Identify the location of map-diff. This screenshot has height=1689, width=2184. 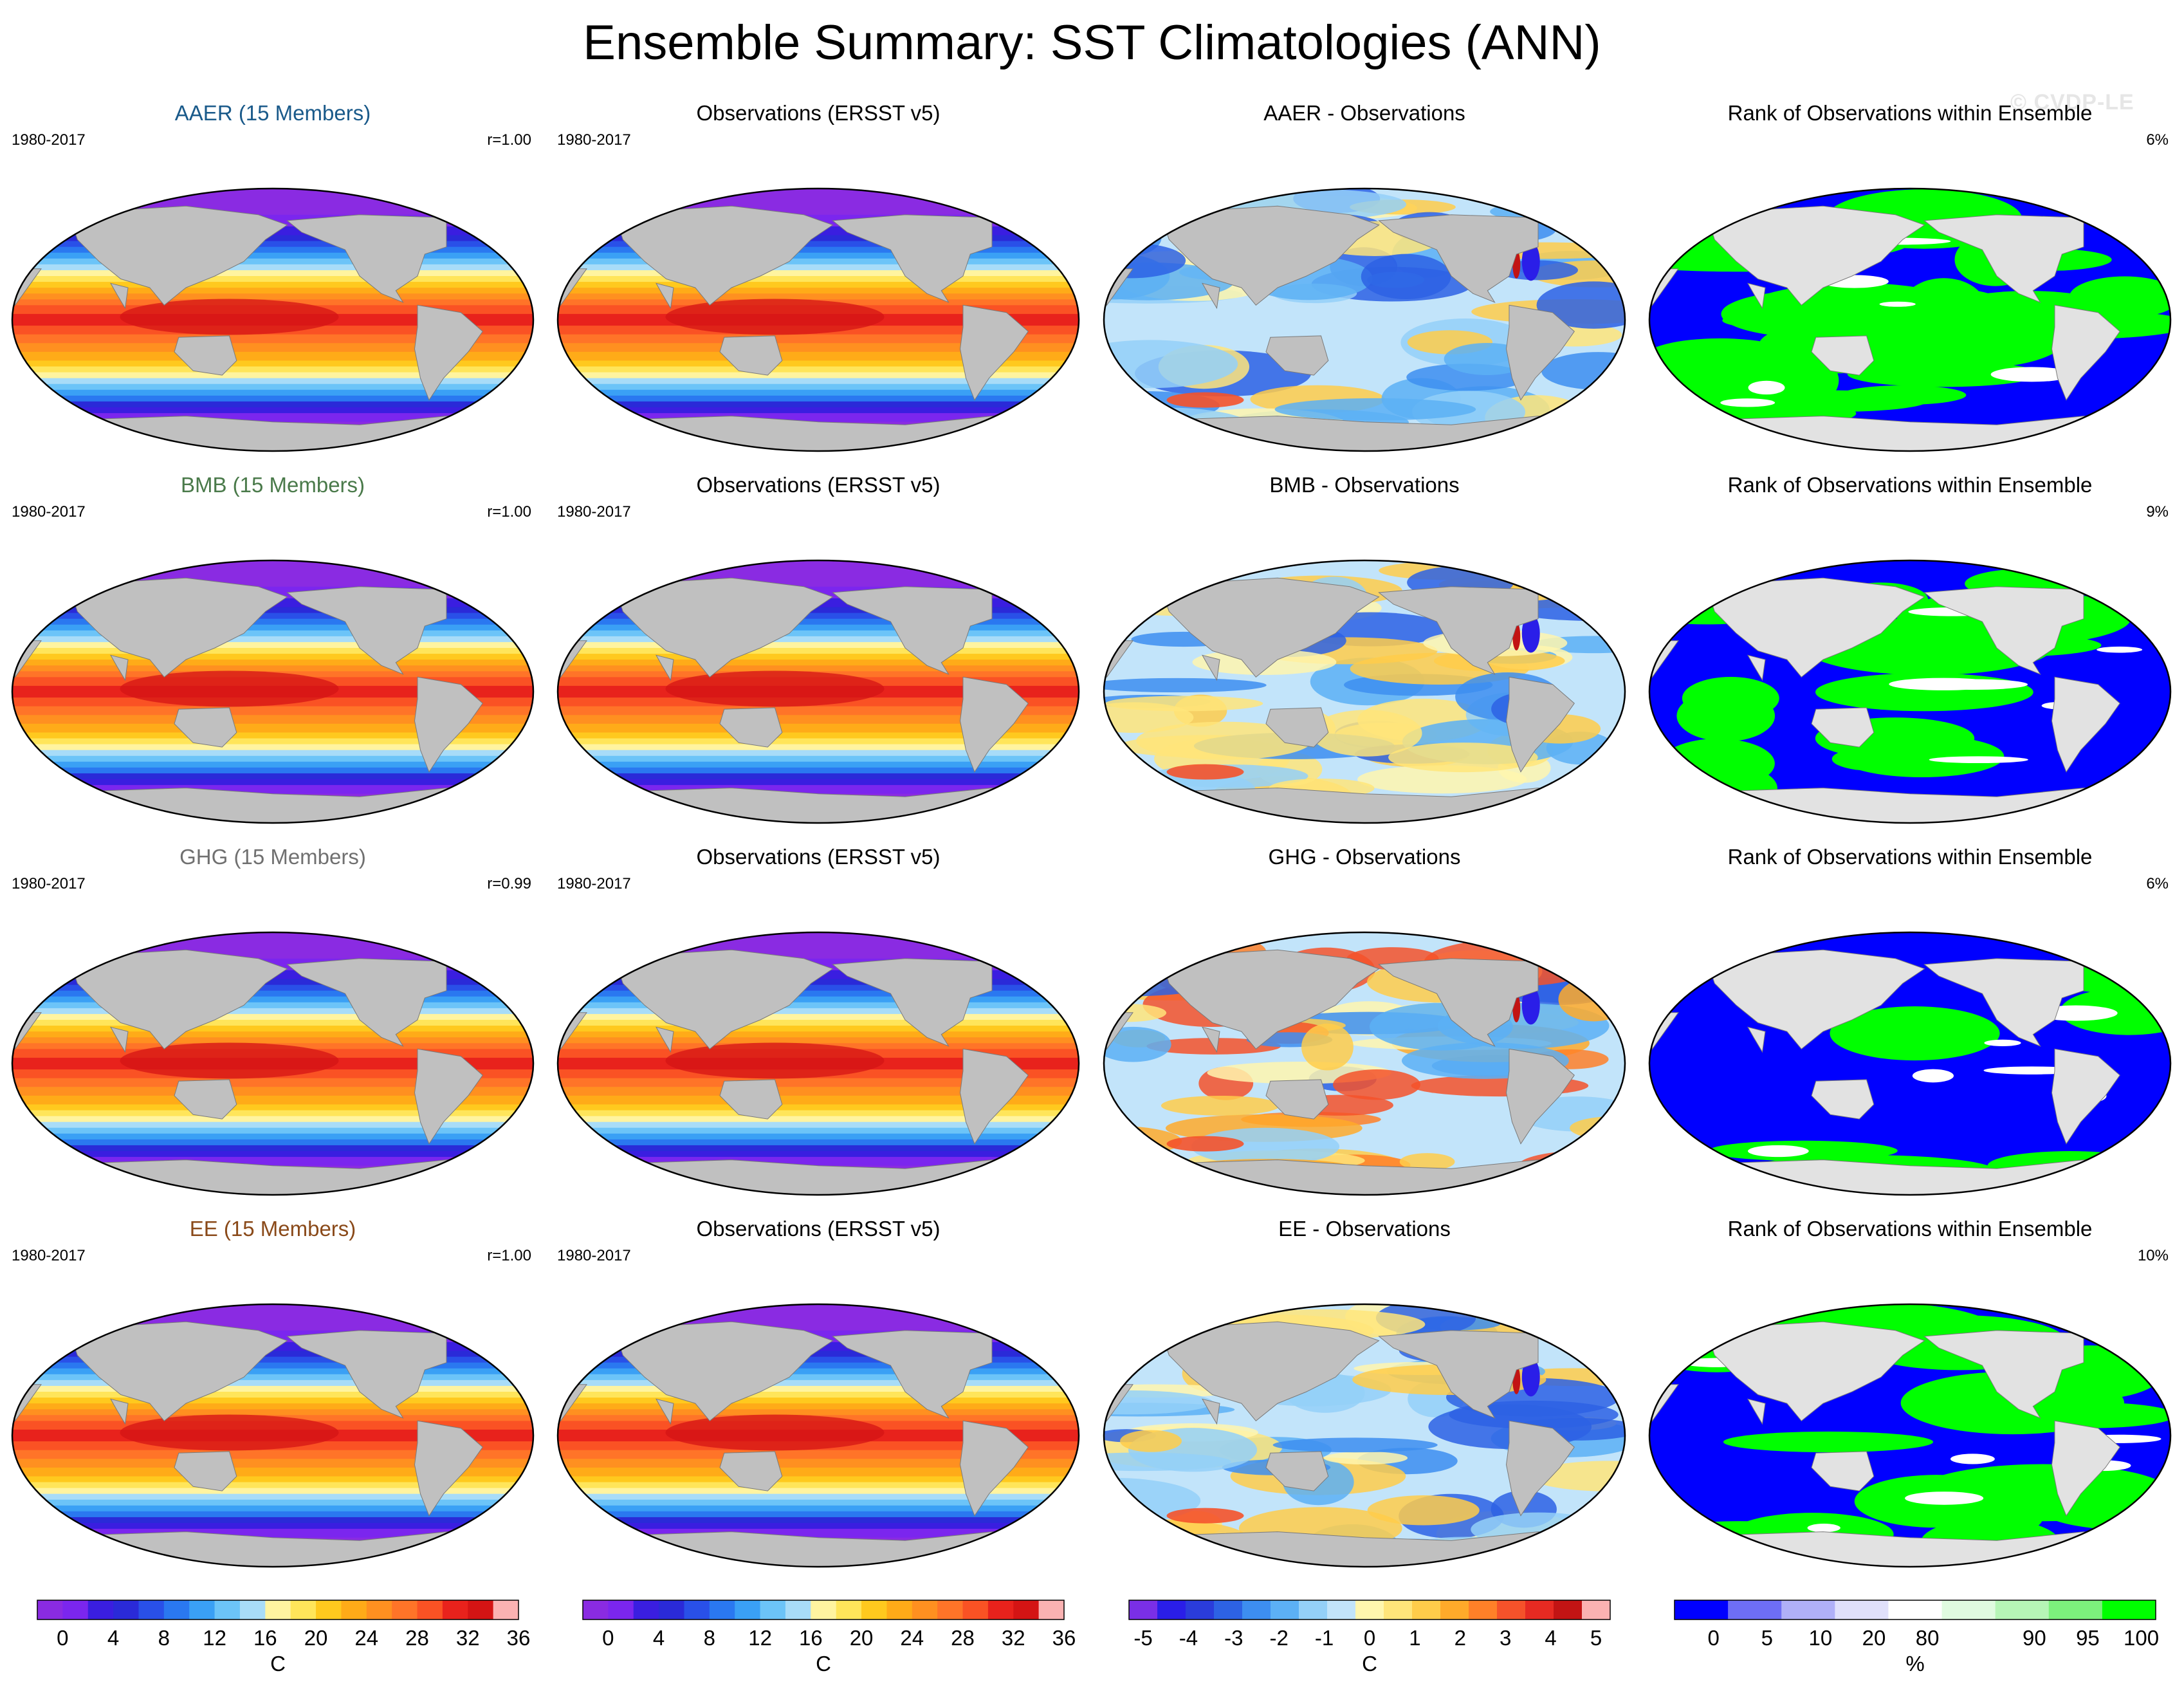
(1364, 1435).